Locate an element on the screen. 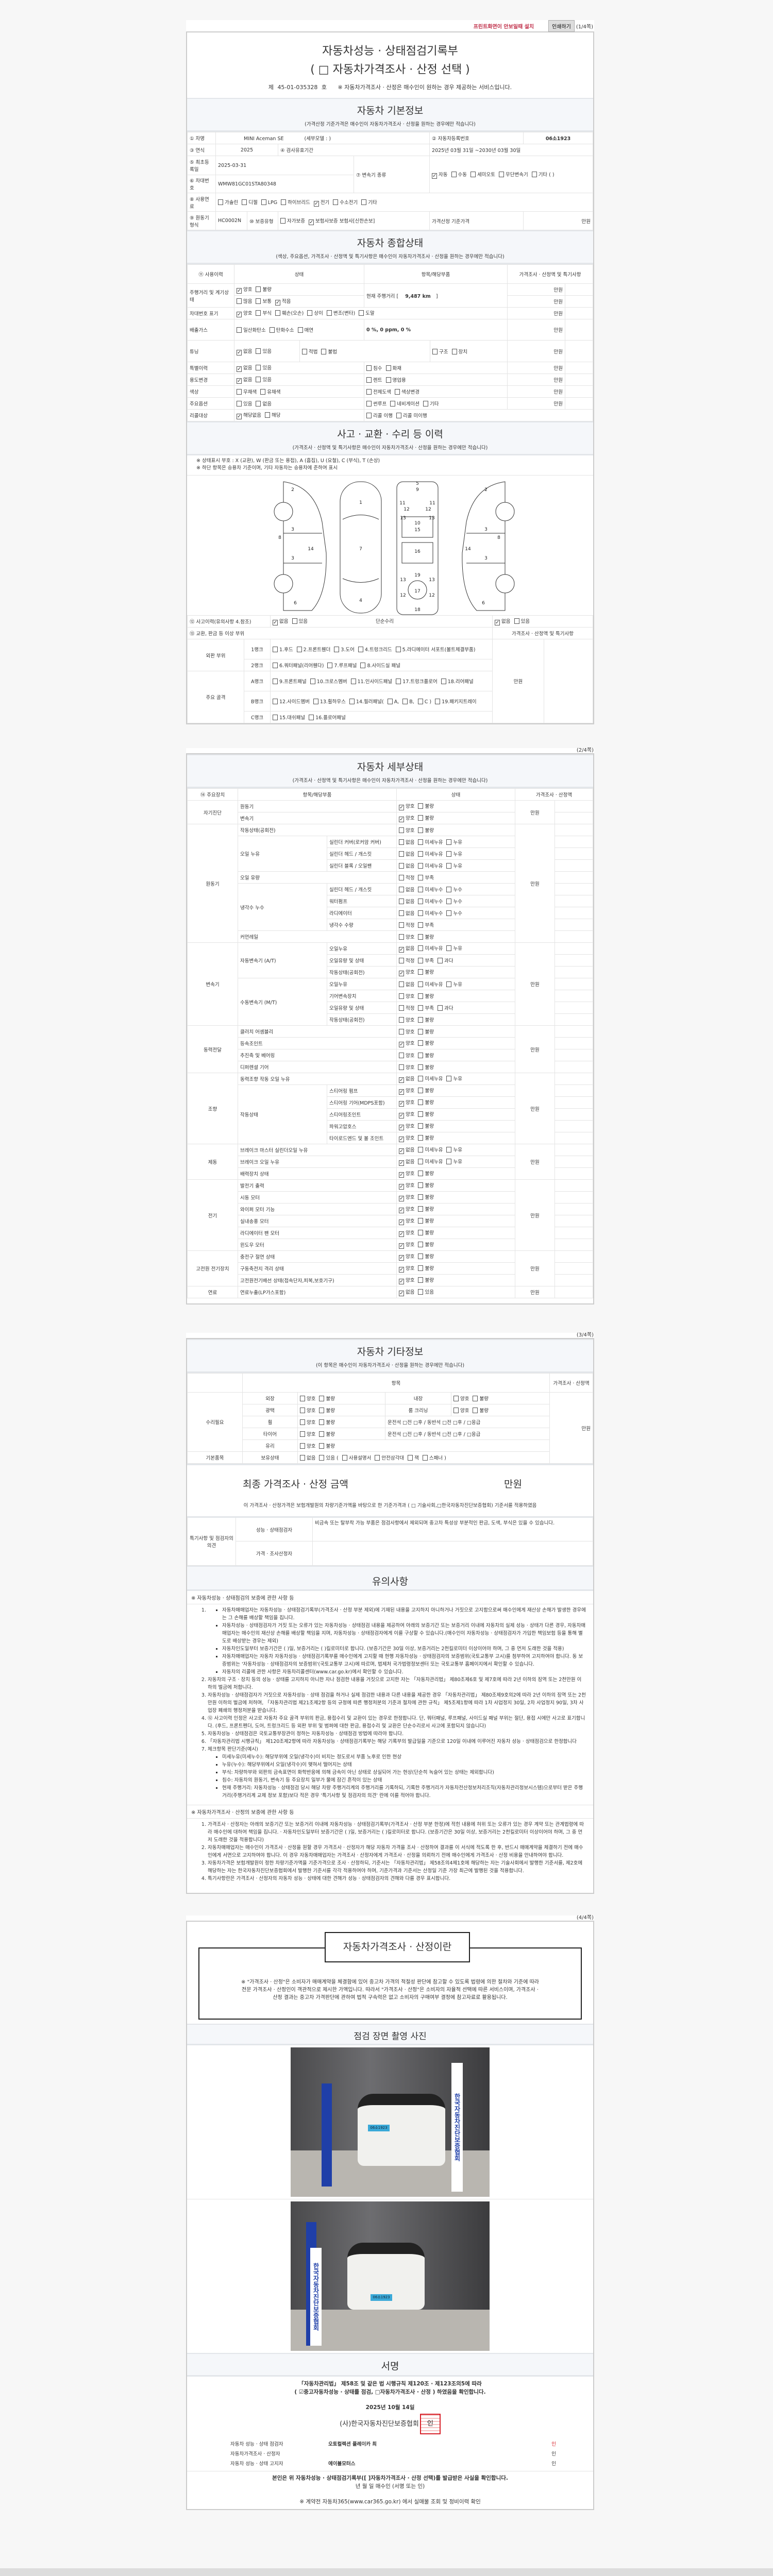 The height and width of the screenshot is (2576, 773). checkbox-option: 부족 is located at coordinates (426, 960).